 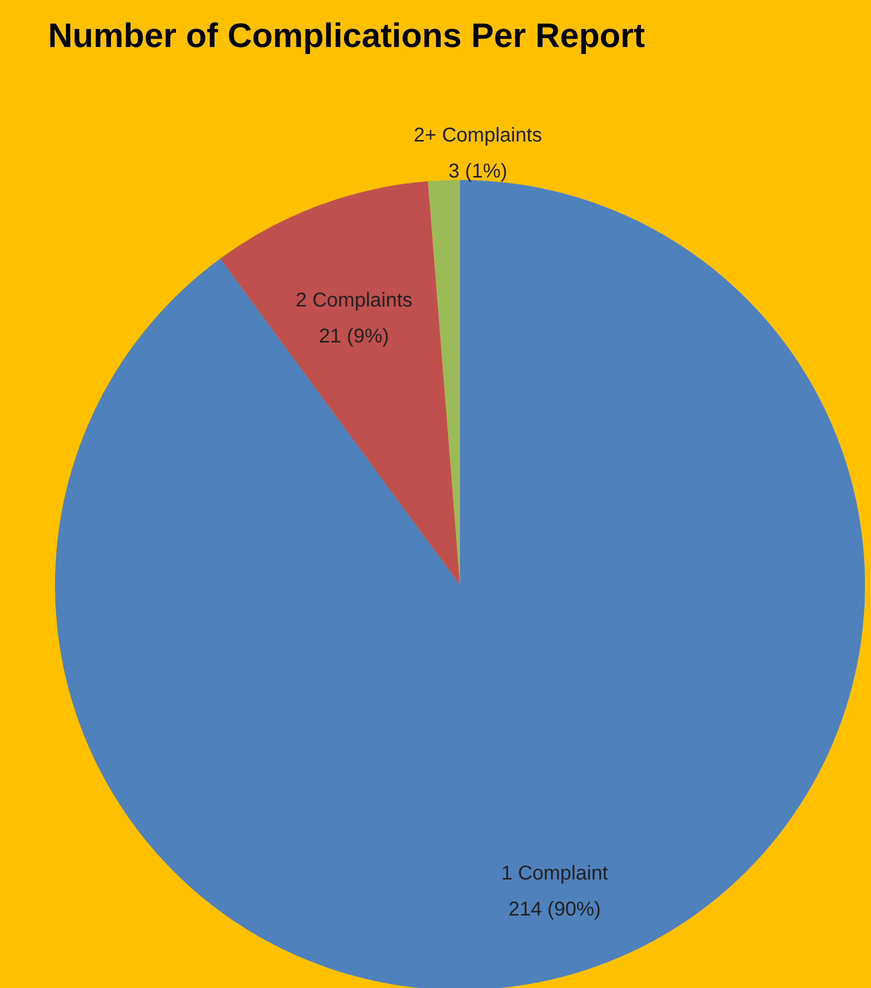 I want to click on slice-label: 2+ Complaints, so click(x=478, y=135).